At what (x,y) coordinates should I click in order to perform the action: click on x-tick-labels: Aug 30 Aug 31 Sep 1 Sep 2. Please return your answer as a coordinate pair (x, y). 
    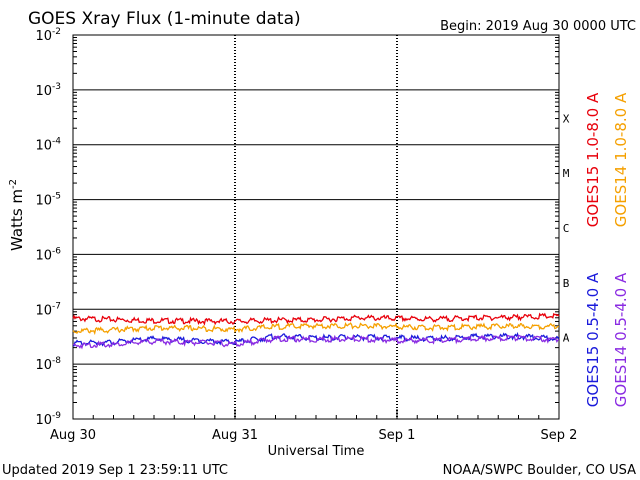
    Looking at the image, I should click on (313, 435).